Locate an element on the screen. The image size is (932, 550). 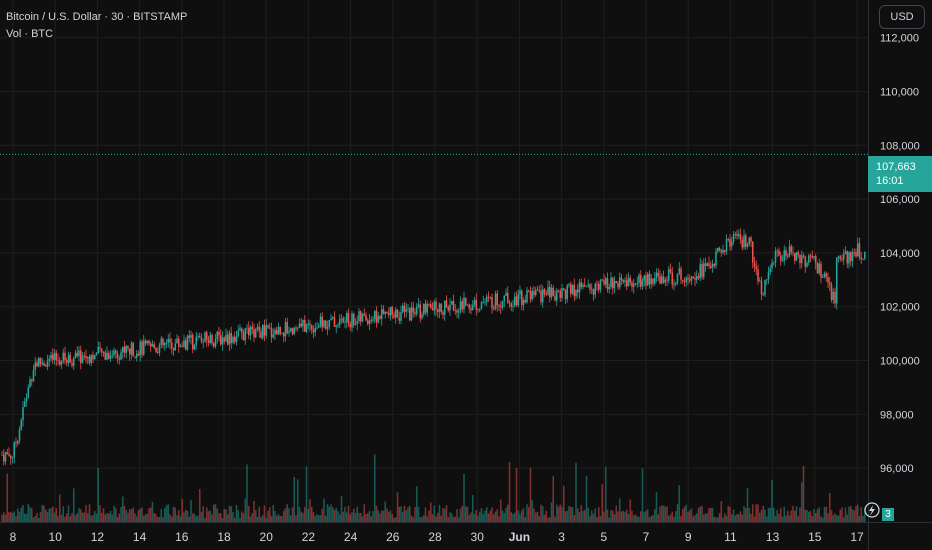
y-tick-label: 98,000 is located at coordinates (897, 415).